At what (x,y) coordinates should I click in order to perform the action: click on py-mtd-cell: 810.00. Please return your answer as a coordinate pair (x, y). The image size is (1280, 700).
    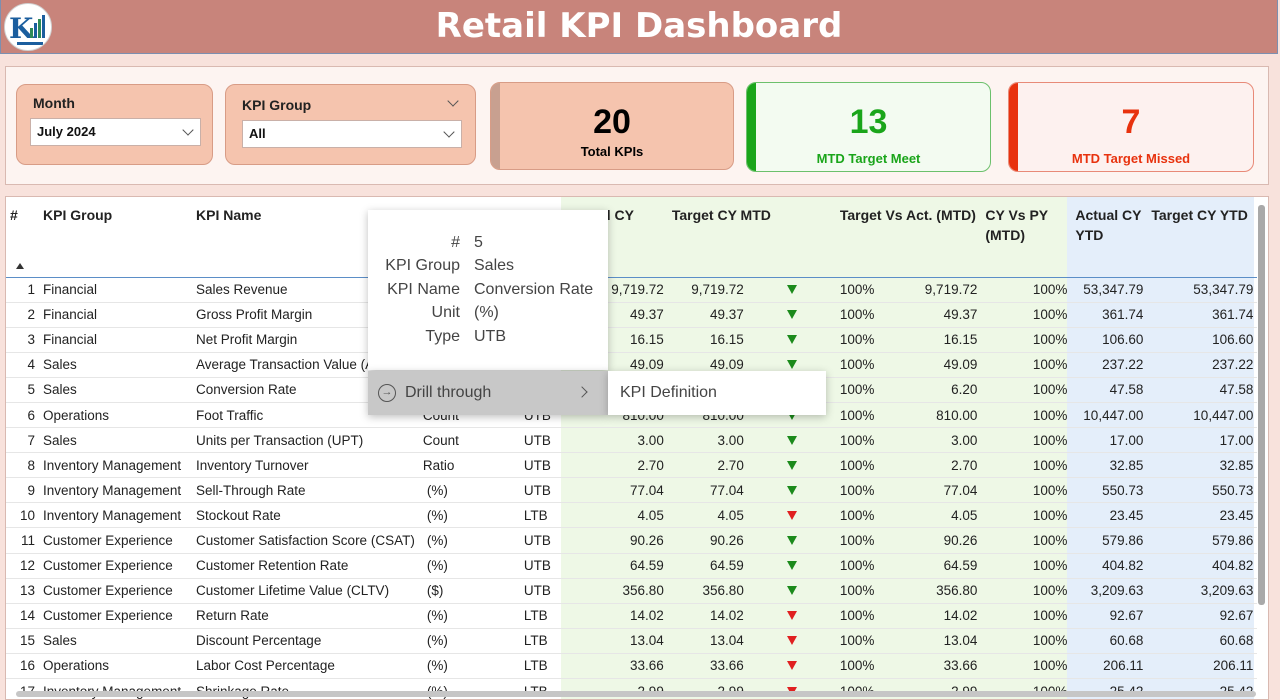
    Looking at the image, I should click on (930, 415).